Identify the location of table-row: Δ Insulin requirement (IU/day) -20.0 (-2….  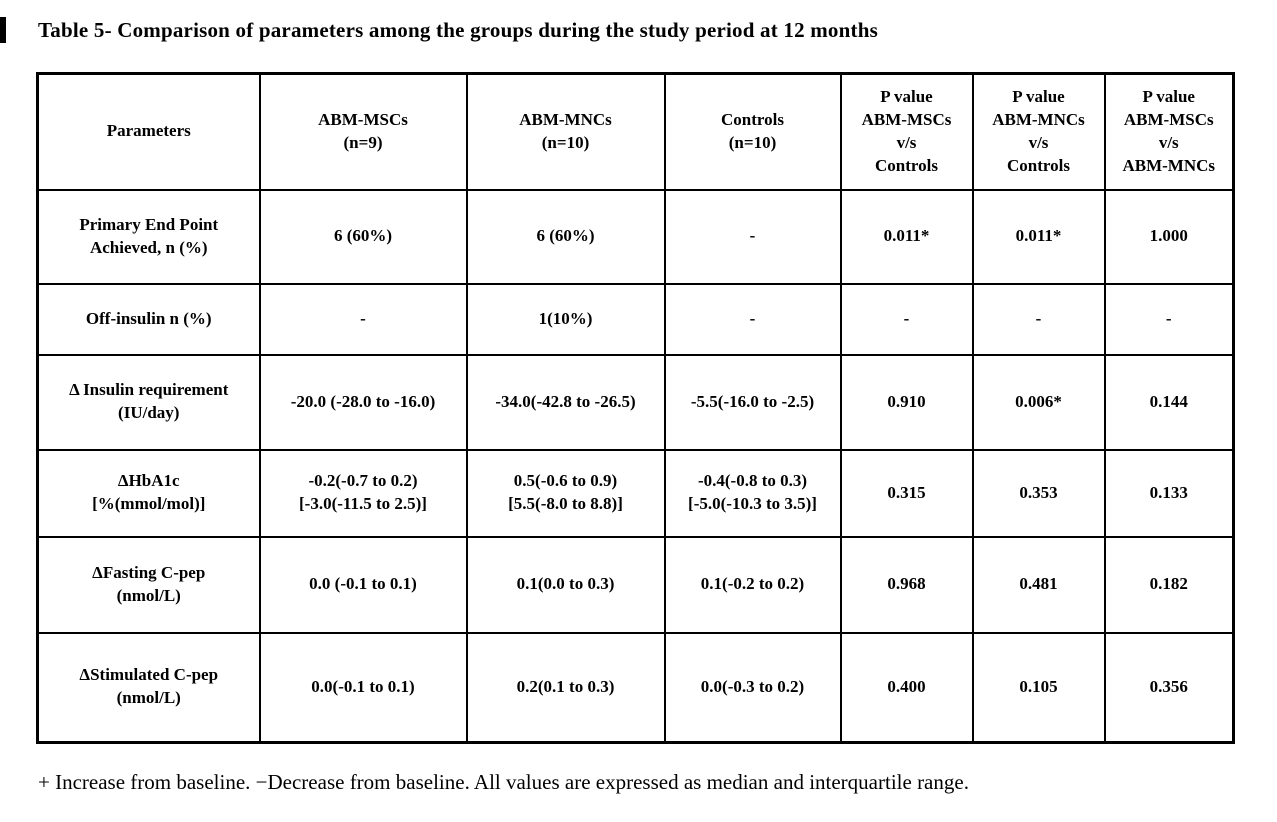
(635, 402).